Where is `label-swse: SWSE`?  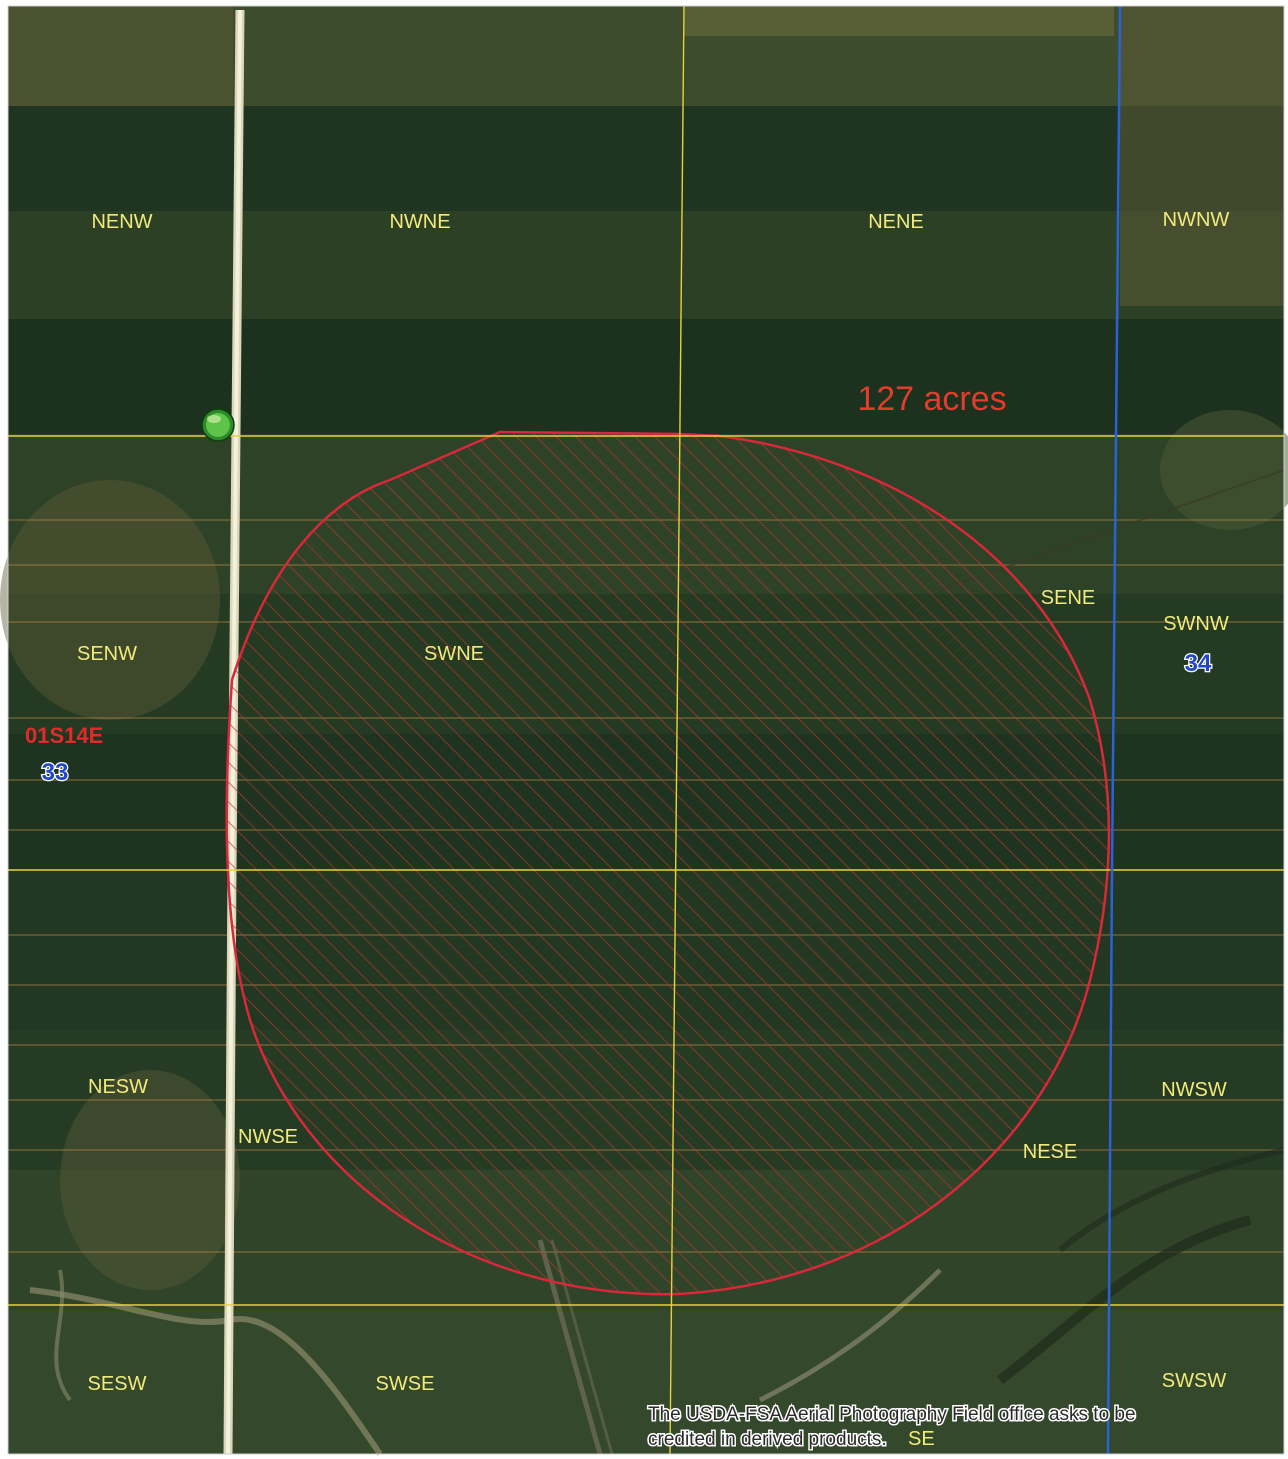 label-swse: SWSE is located at coordinates (405, 1384).